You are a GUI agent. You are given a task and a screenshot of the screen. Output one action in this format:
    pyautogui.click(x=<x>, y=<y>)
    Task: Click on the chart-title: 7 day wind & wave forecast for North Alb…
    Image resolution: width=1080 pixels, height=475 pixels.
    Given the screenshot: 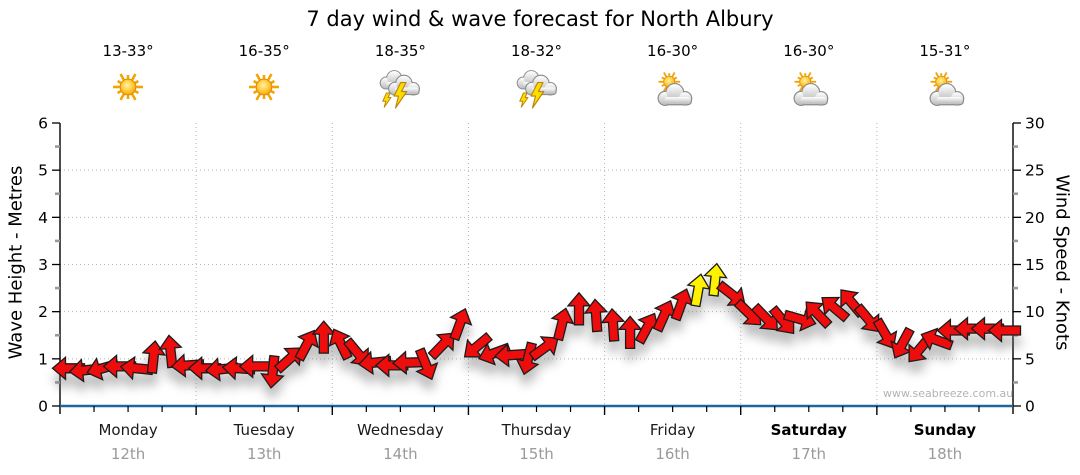 What is the action you would take?
    pyautogui.click(x=540, y=19)
    